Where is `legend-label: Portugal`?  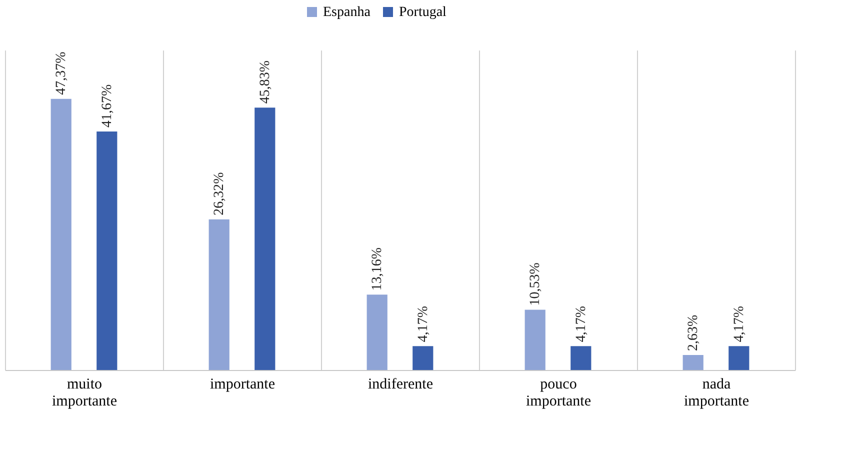 legend-label: Portugal is located at coordinates (423, 12).